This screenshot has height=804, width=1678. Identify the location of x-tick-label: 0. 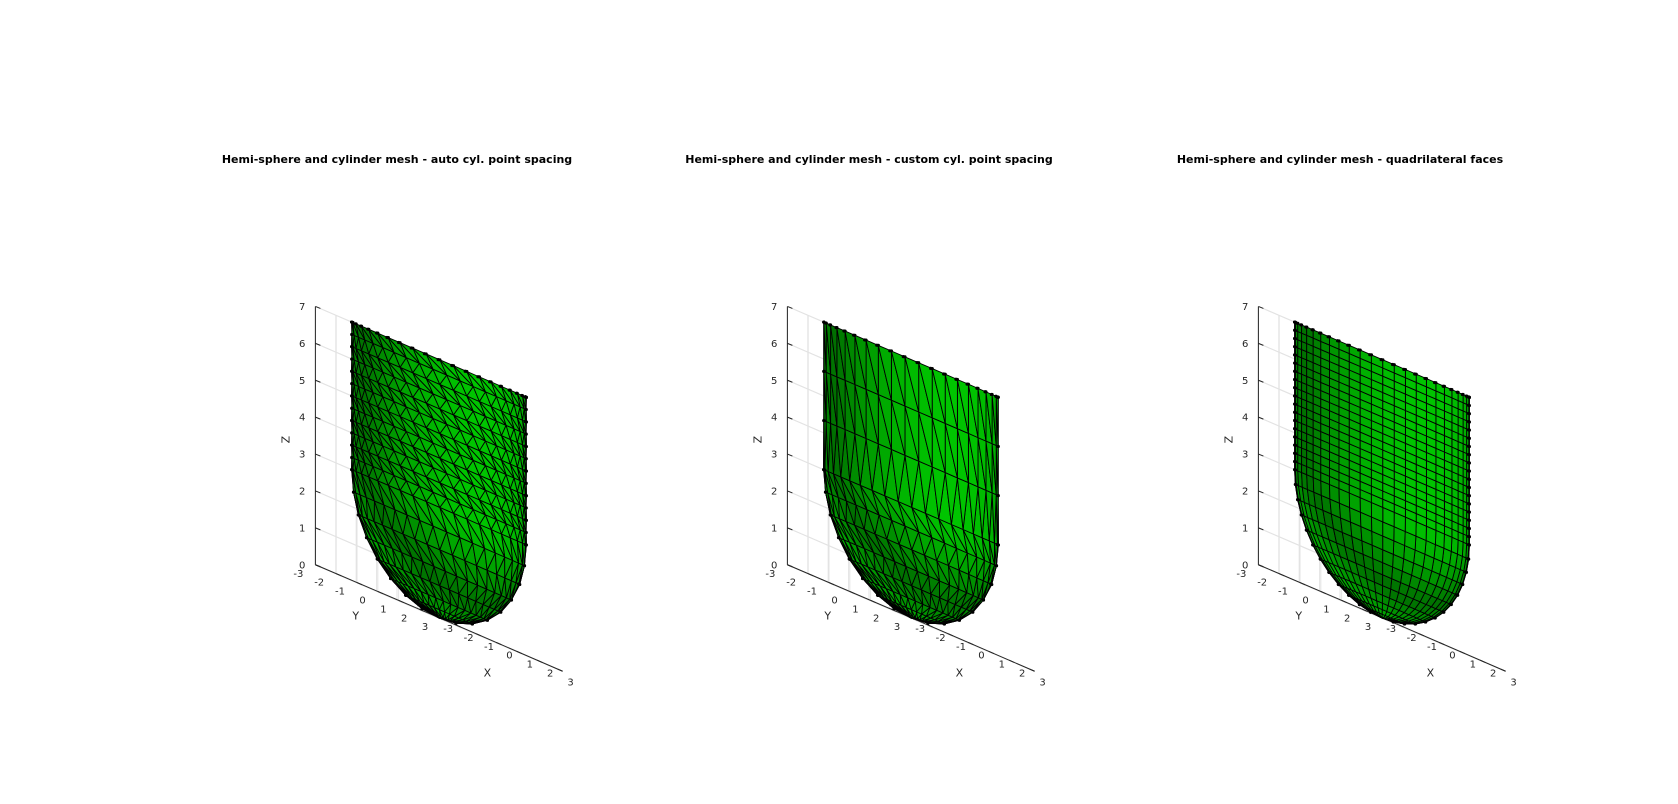
(509, 656).